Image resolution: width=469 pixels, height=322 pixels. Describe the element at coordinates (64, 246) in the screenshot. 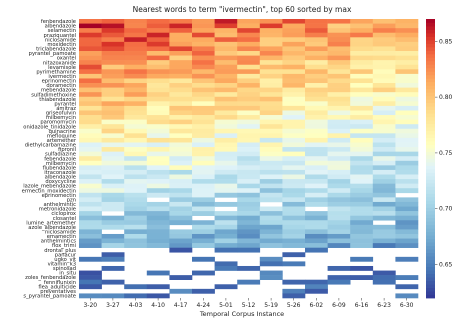

I see `row-label: flox_trimi` at that location.